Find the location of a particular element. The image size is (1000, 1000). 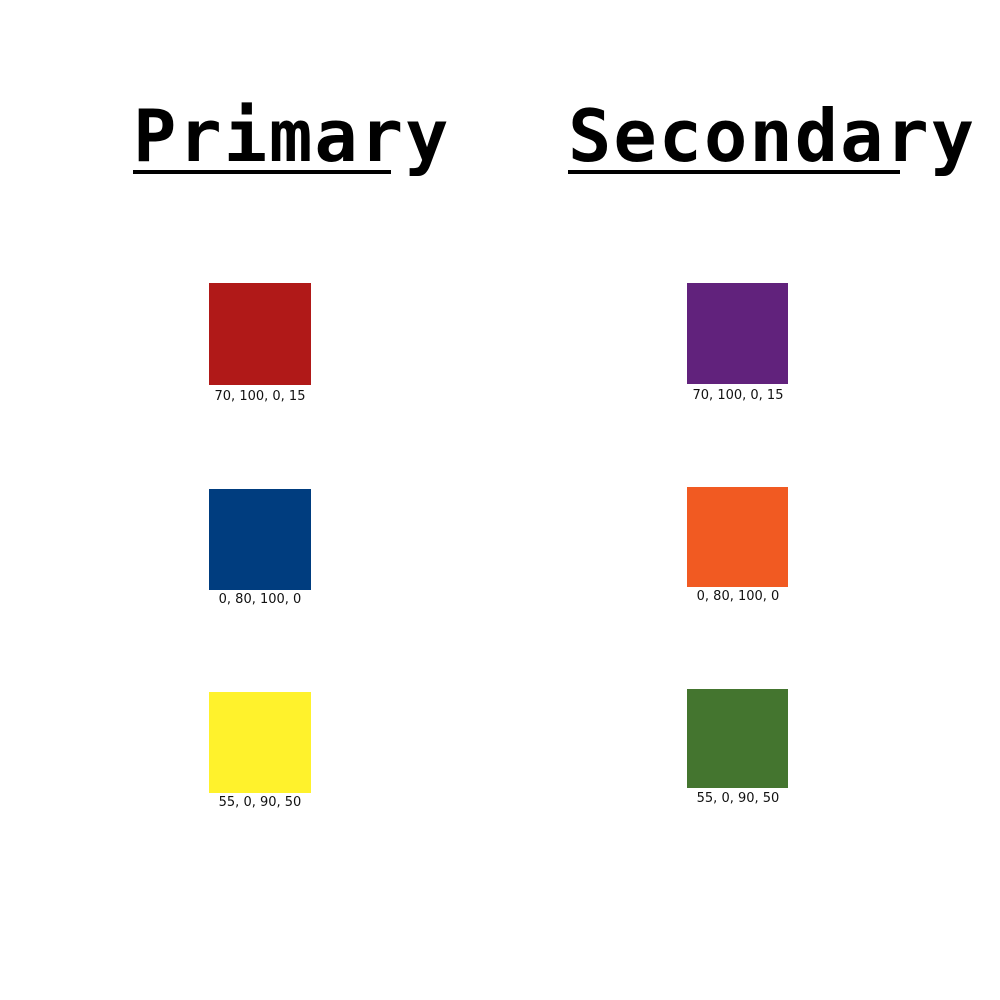

secondary-swatch-2-color is located at coordinates (737, 537).